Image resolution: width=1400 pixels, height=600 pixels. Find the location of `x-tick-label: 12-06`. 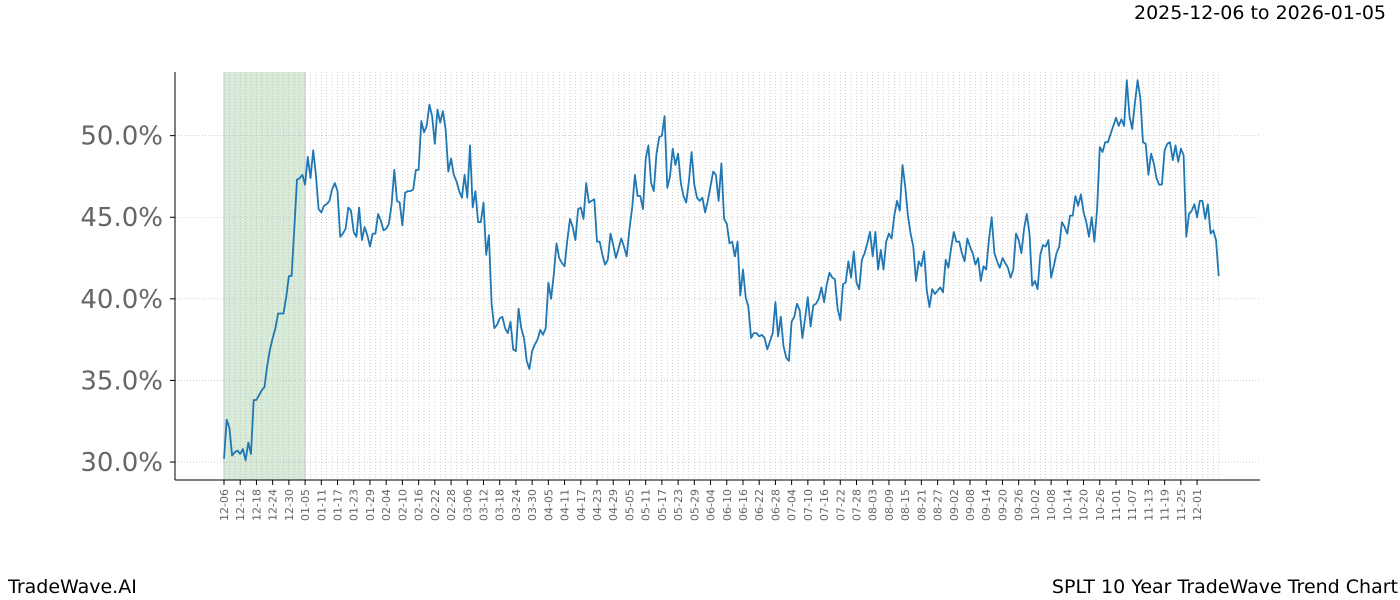

x-tick-label: 12-06 is located at coordinates (224, 505).